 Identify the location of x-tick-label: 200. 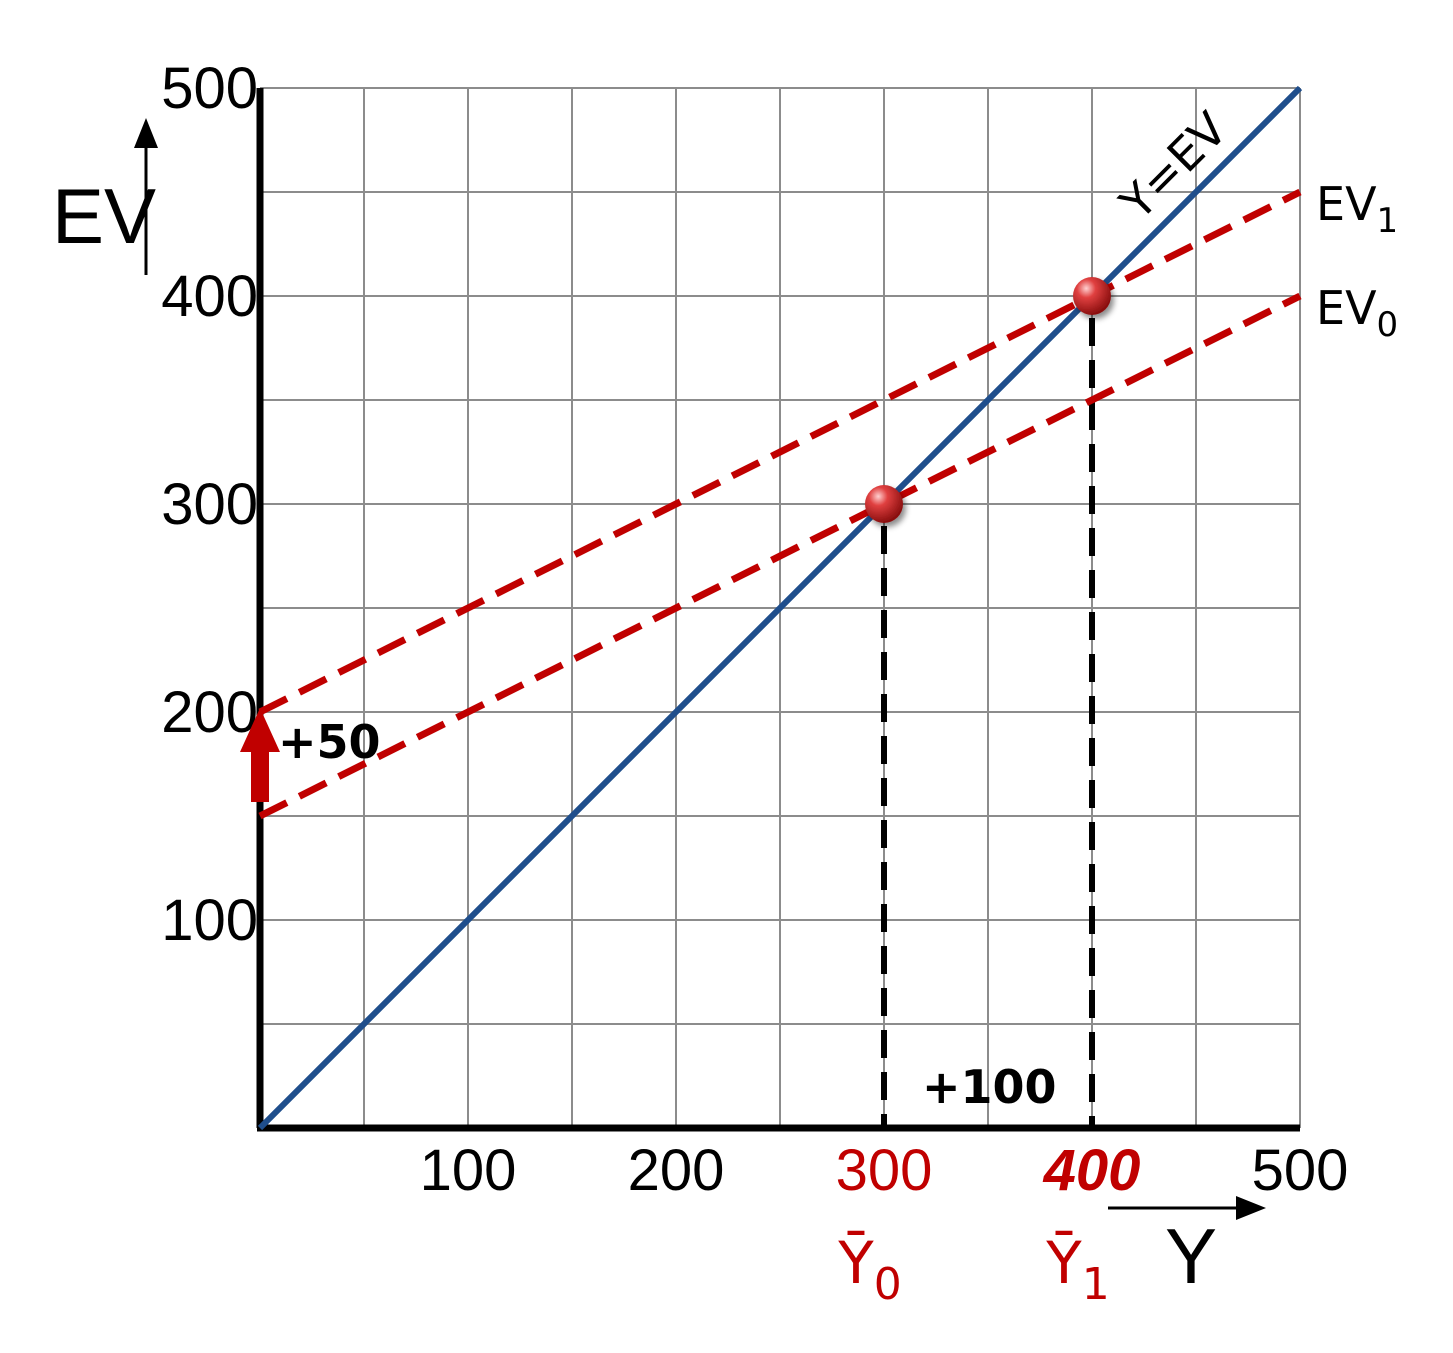
(676, 1170).